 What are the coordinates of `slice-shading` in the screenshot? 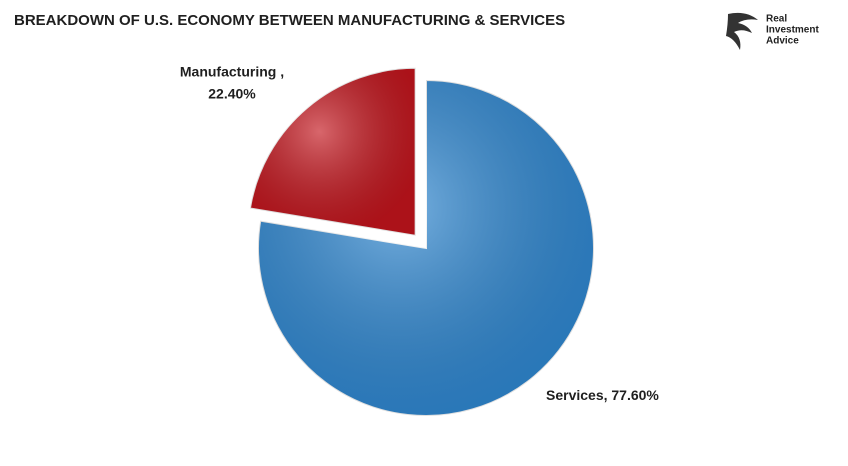 It's located at (332, 151).